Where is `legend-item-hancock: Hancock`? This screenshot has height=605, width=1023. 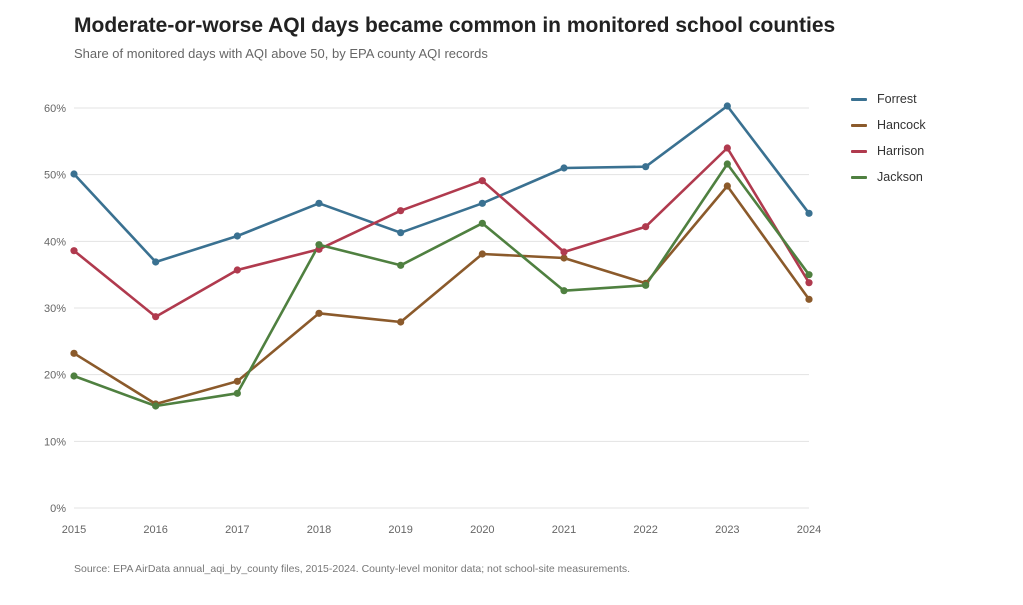
legend-item-hancock: Hancock is located at coordinates (888, 125).